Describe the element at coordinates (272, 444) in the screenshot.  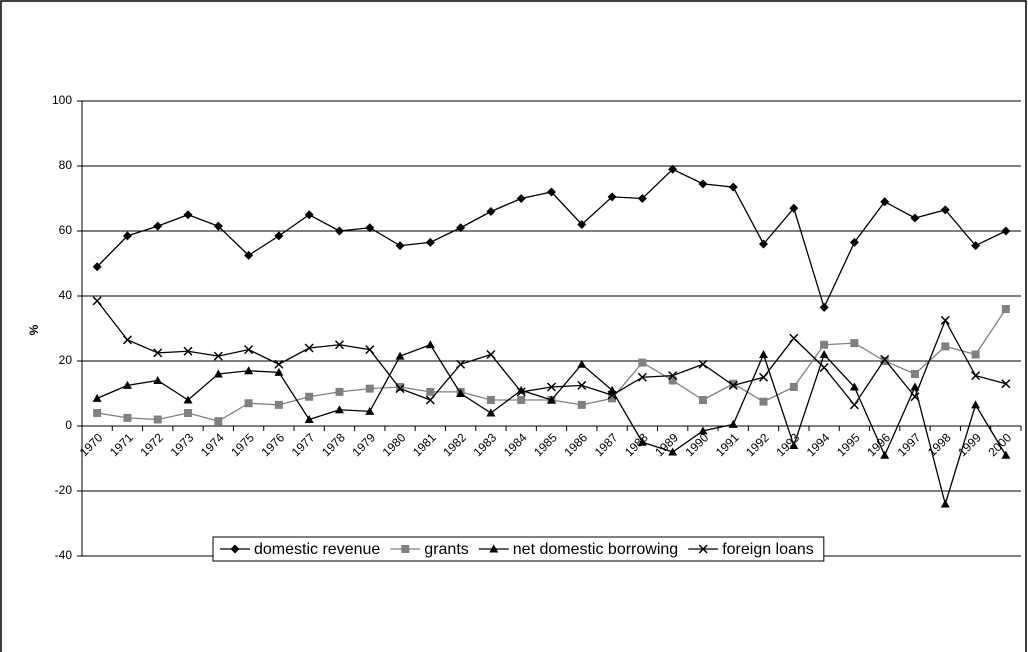
I see `x-tick-label: 1976` at that location.